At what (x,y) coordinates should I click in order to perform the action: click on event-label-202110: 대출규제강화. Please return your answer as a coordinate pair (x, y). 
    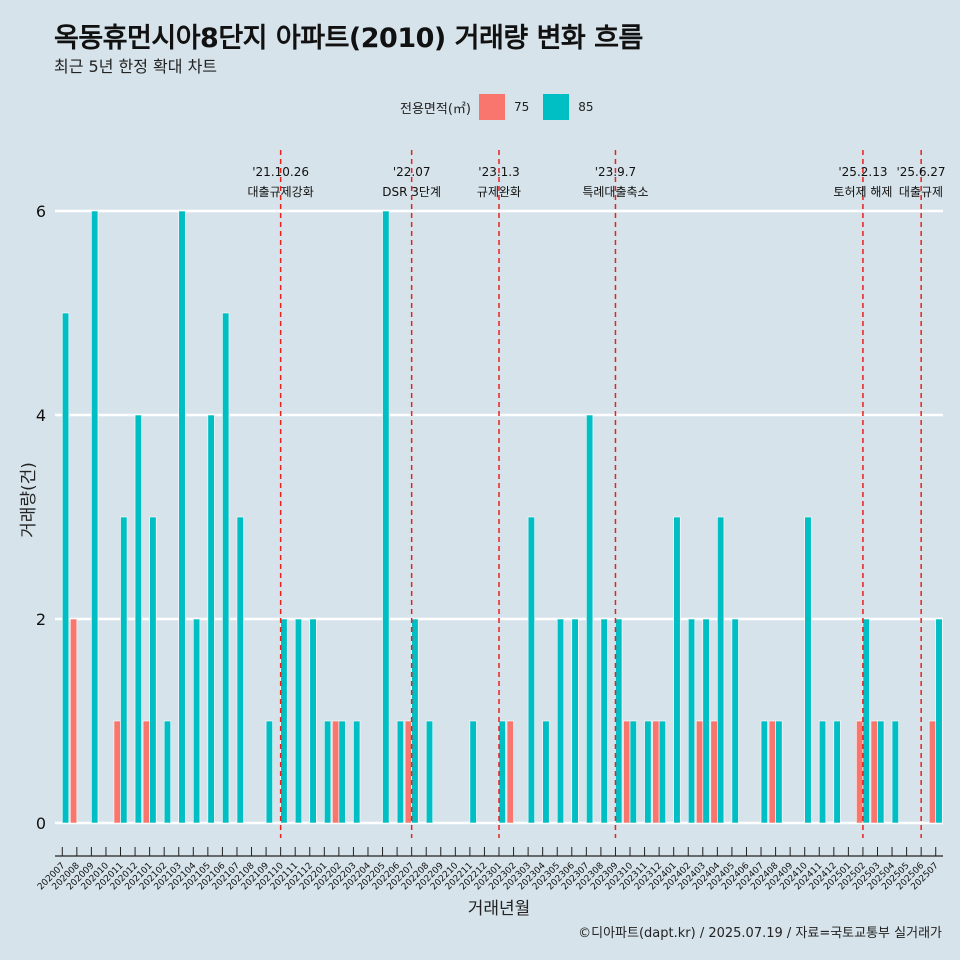
    Looking at the image, I should click on (281, 192).